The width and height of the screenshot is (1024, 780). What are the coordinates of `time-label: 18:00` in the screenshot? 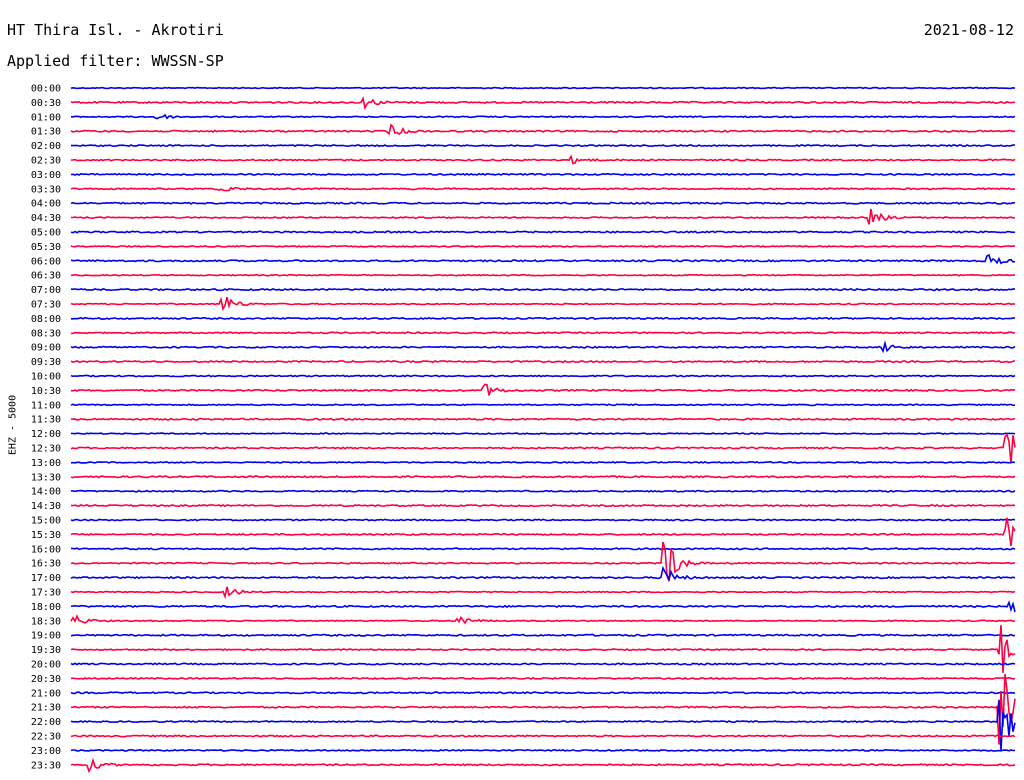 It's located at (46, 607).